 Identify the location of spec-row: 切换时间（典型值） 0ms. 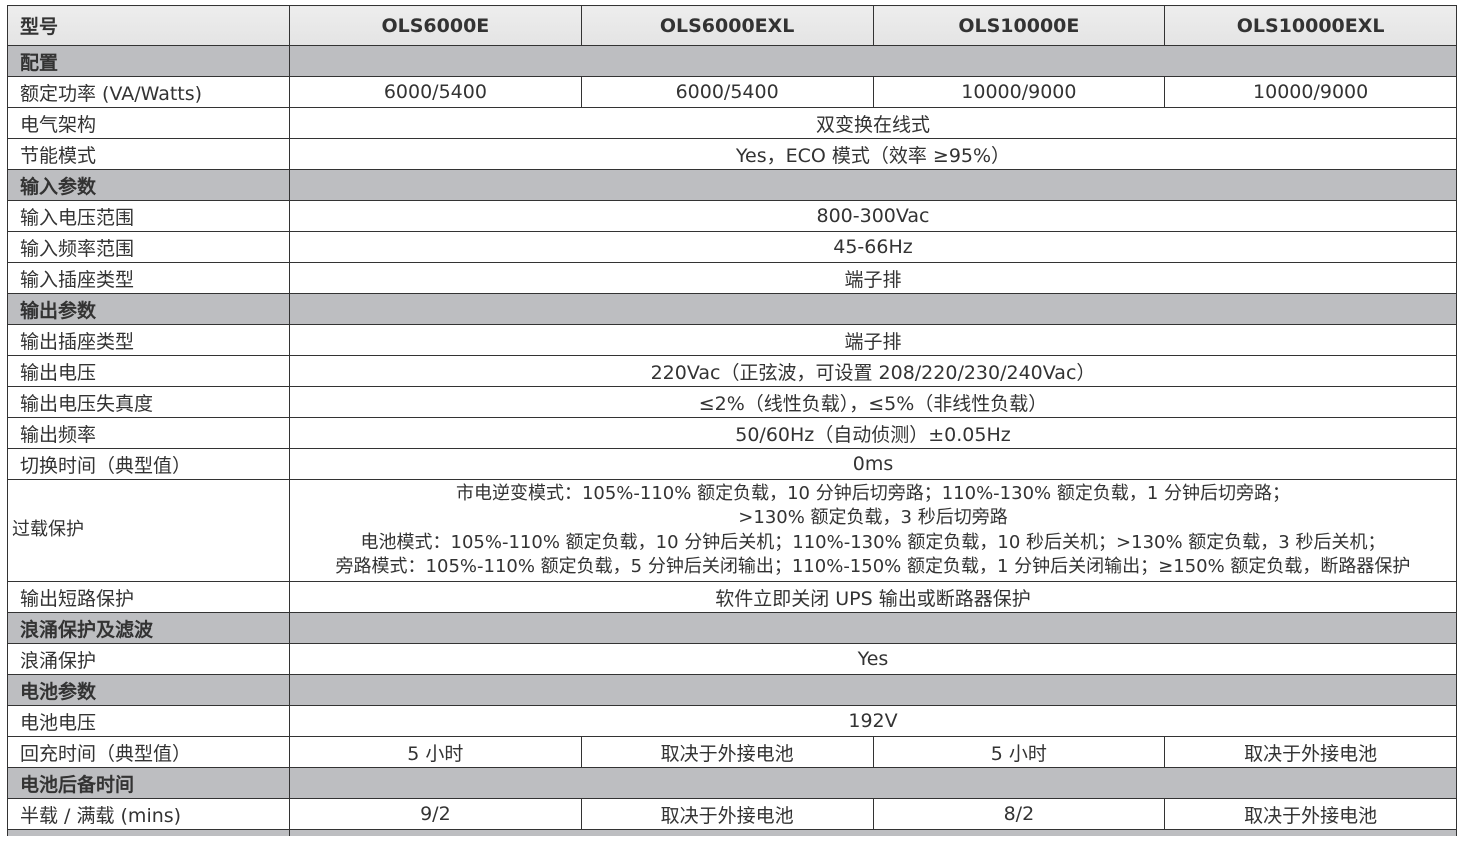
(732, 464).